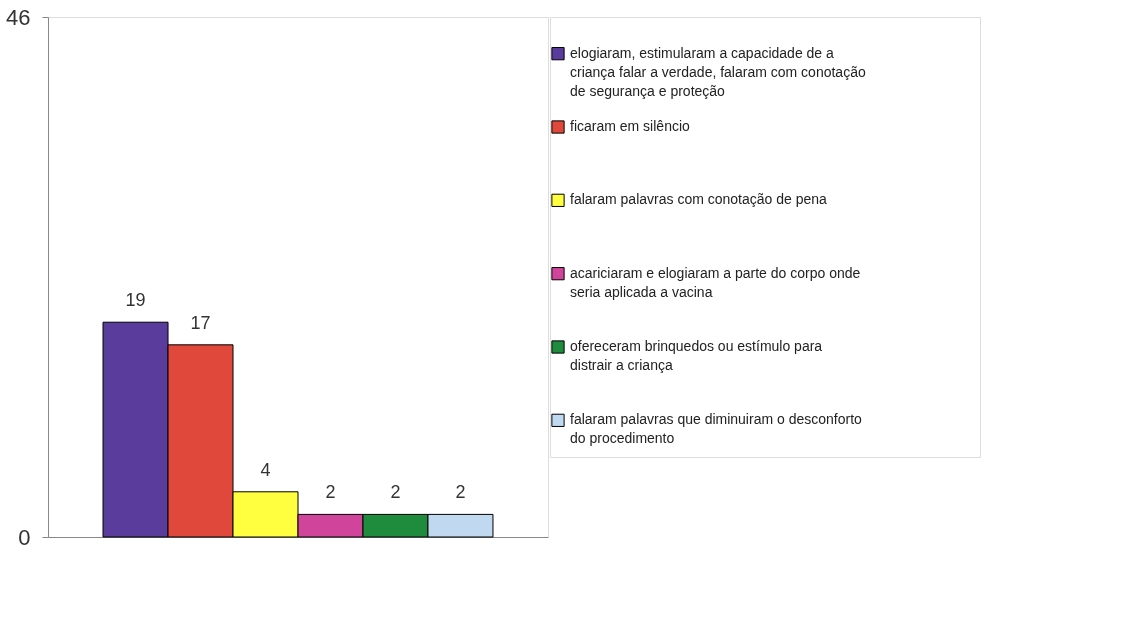  Describe the element at coordinates (200, 322) in the screenshot. I see `data-label: 17` at that location.